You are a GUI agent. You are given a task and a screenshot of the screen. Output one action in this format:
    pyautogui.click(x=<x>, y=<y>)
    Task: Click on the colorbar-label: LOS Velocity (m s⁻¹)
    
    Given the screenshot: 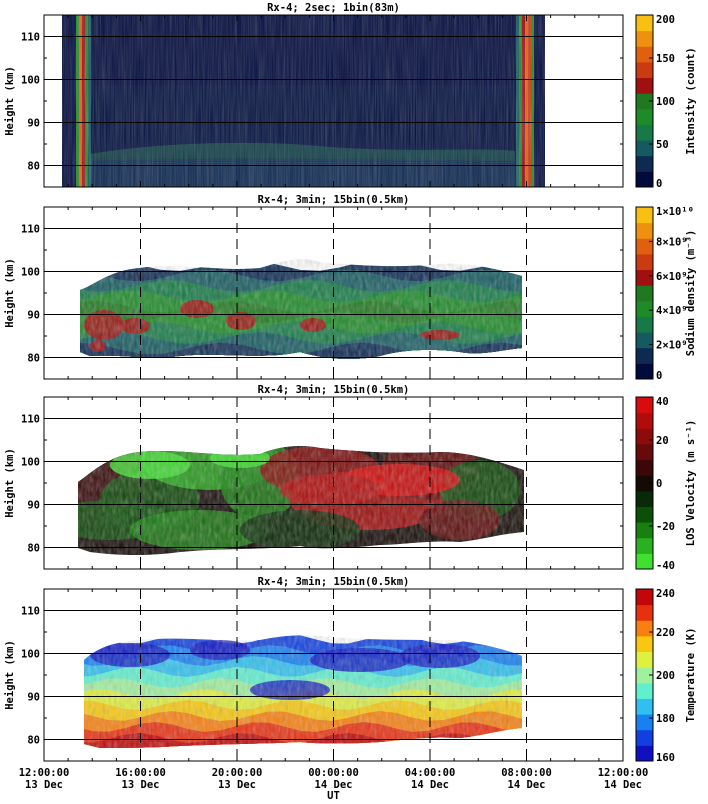 What is the action you would take?
    pyautogui.click(x=691, y=483)
    